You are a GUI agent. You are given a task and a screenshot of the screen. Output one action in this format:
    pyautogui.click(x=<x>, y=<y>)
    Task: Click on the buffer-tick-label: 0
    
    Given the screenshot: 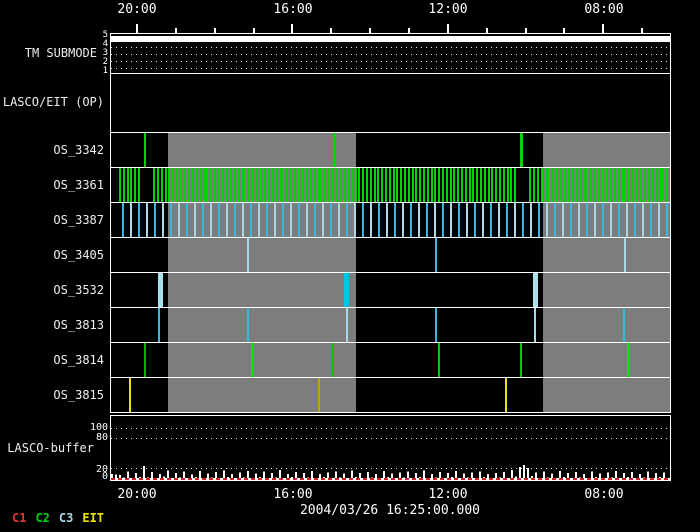 What is the action you would take?
    pyautogui.click(x=104, y=476)
    